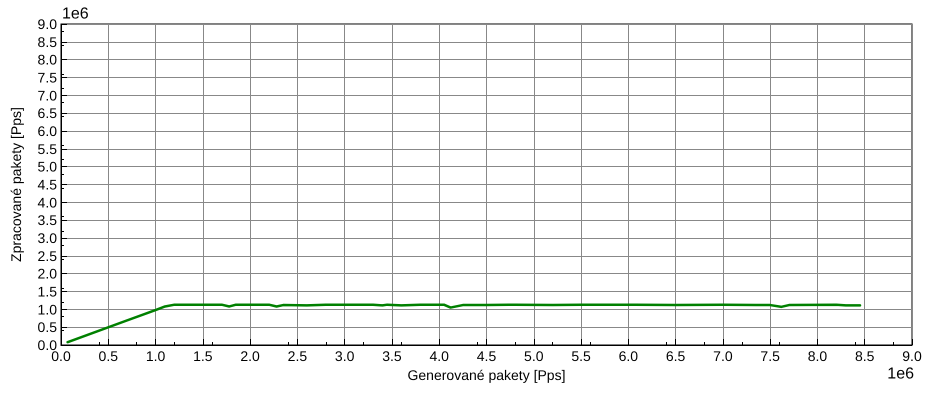 The image size is (934, 398). I want to click on y-tick-label: 7.0, so click(48, 95).